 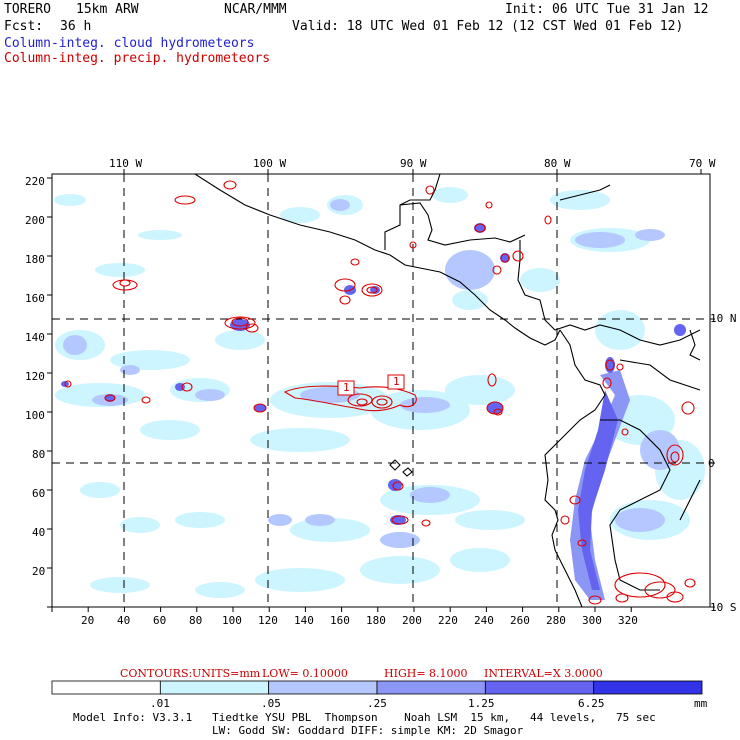 What do you see at coordinates (543, 673) in the screenshot?
I see `contour-interval: INTERVAL=X 3.0000` at bounding box center [543, 673].